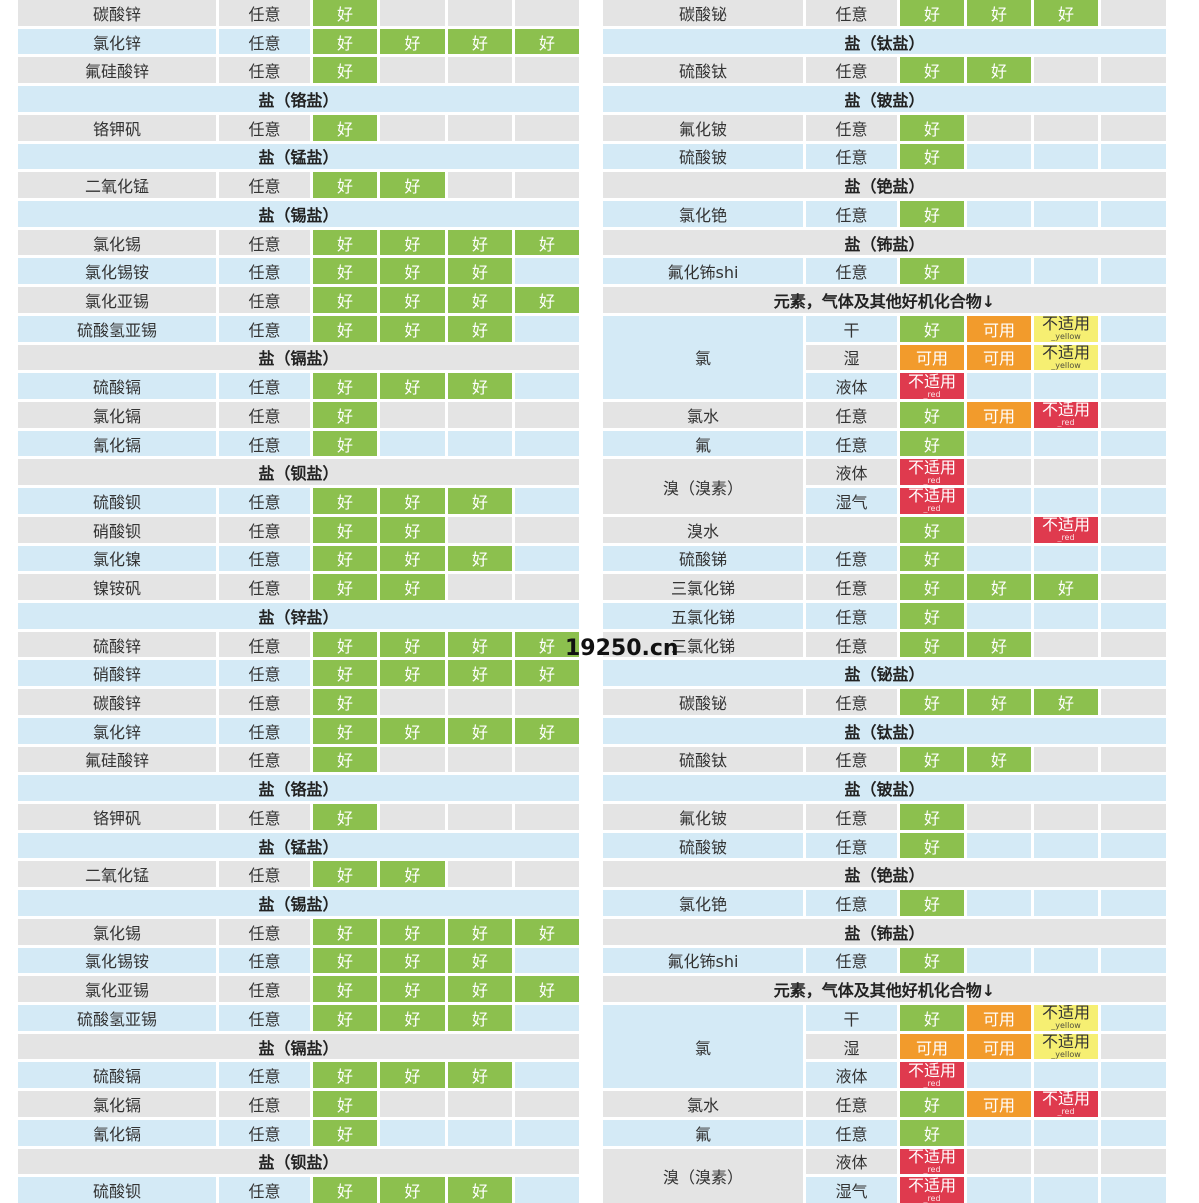 Image resolution: width=1199 pixels, height=1203 pixels. Describe the element at coordinates (117, 1104) in the screenshot. I see `substance-name: 氯化镉` at that location.